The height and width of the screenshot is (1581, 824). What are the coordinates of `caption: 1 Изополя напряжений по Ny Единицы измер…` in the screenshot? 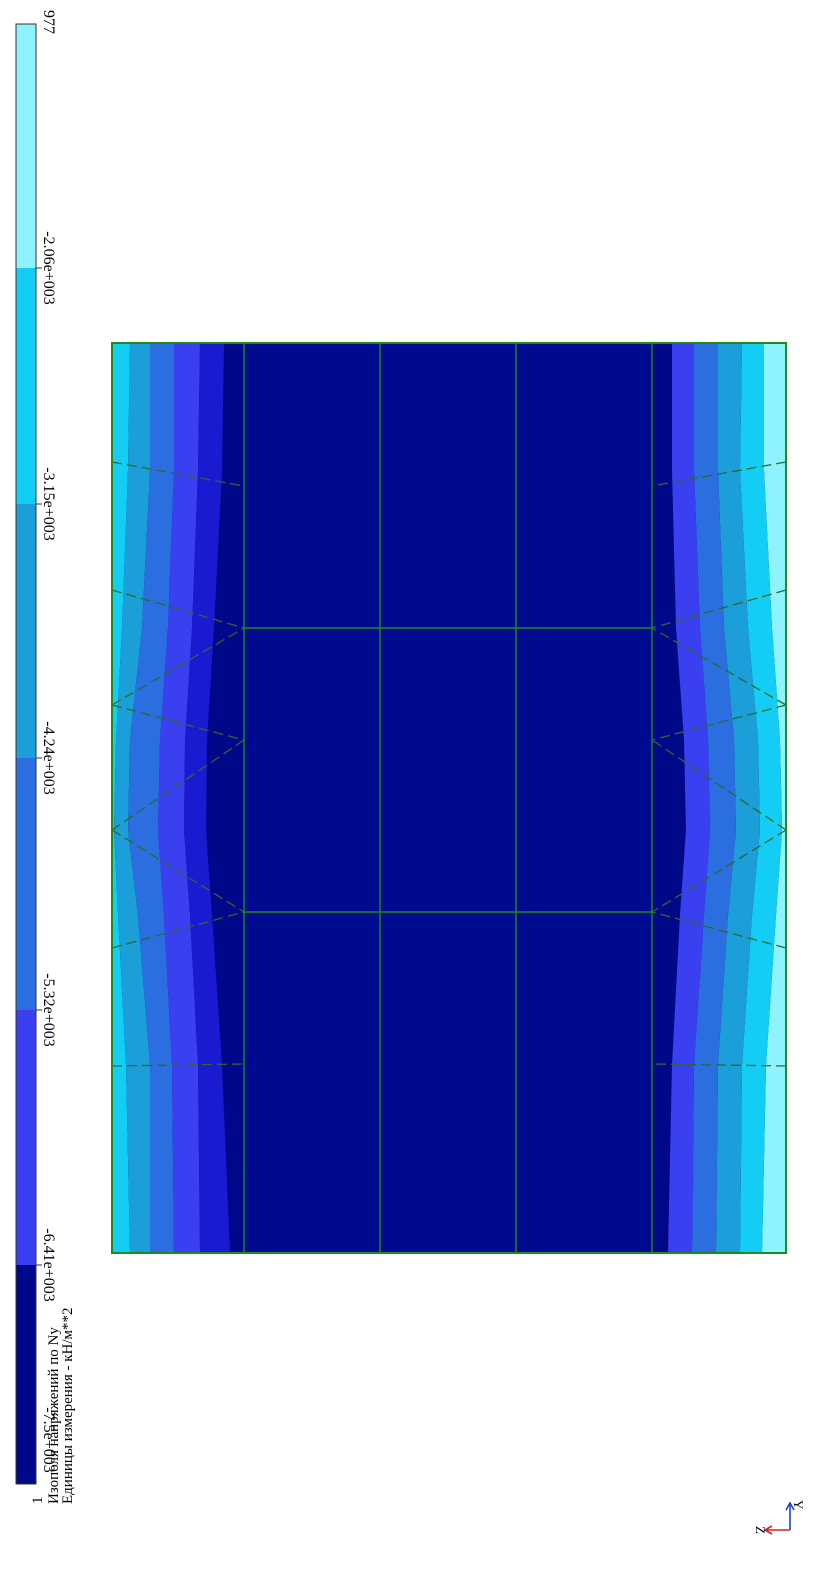 It's located at (53, 1405).